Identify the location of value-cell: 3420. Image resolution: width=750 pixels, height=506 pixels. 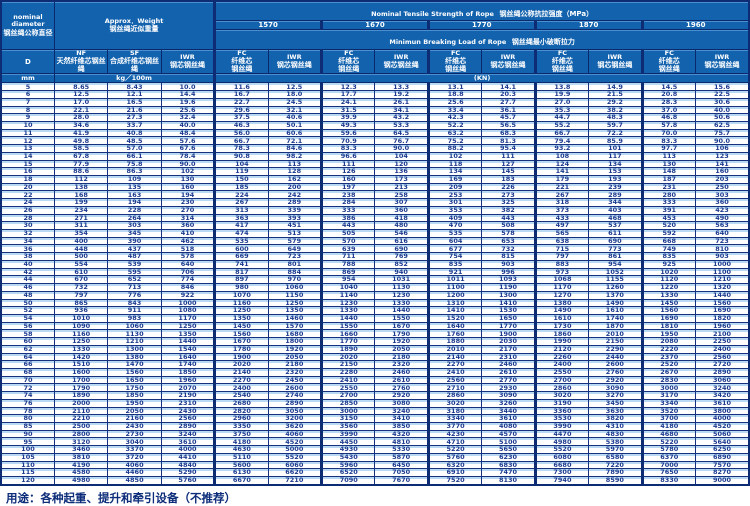
(722, 395).